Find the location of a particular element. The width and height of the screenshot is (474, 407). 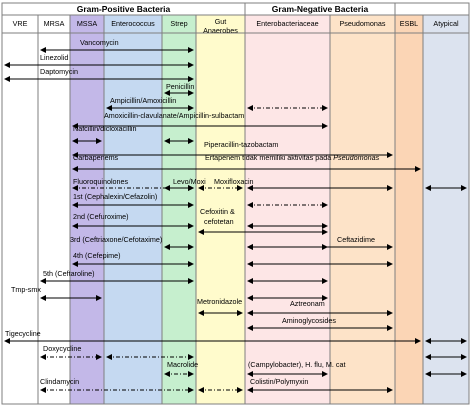

column-band-pseudomonas is located at coordinates (362, 209).